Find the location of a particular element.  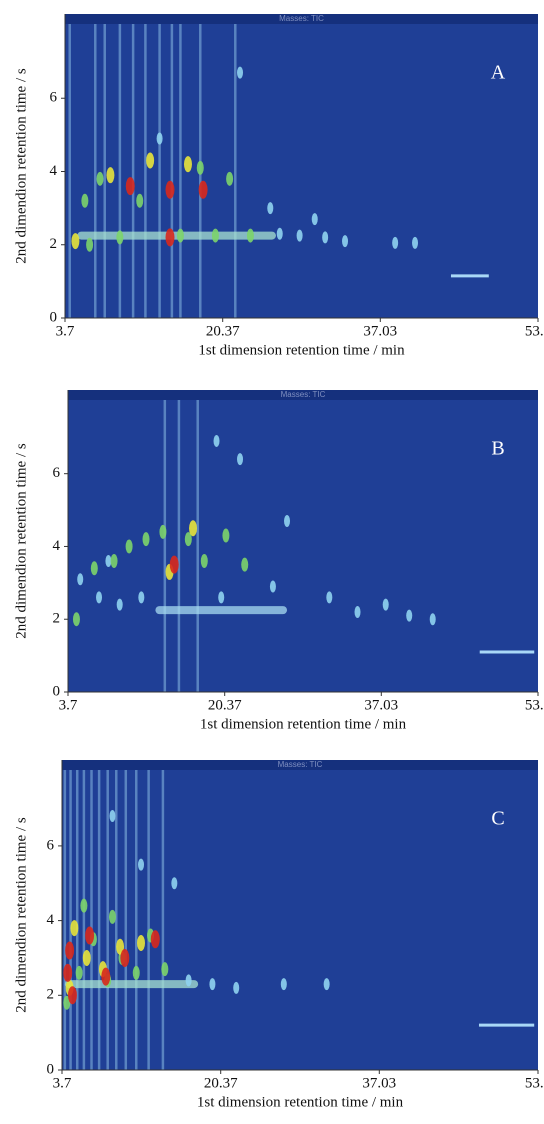

x-tick-label: 20.37 is located at coordinates (221, 1083).